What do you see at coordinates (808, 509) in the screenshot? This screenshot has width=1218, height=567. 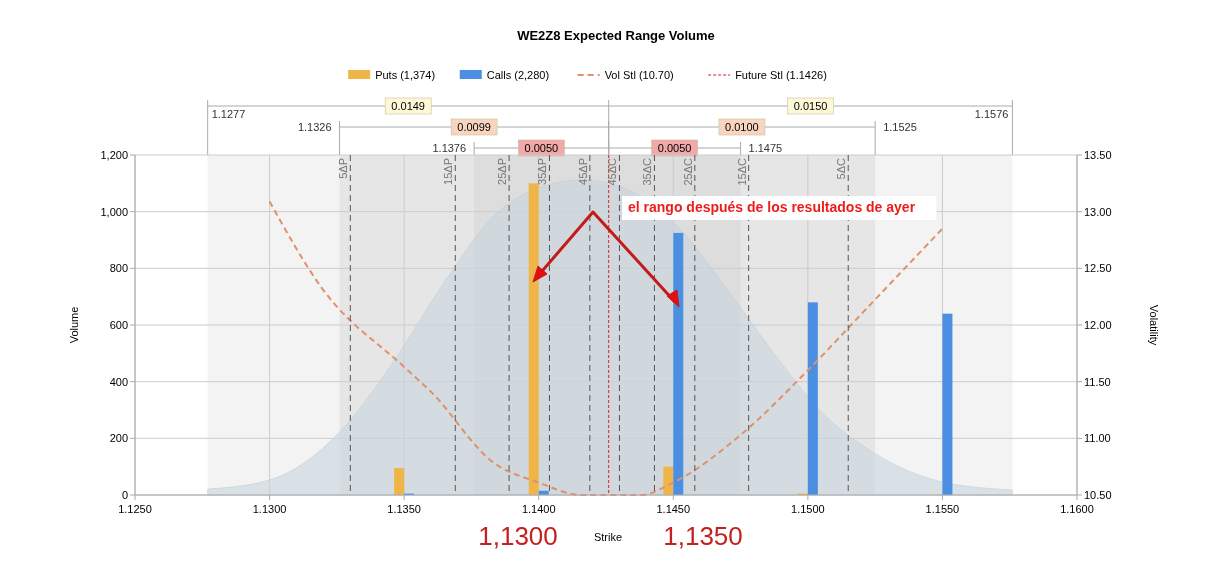 I see `x-tick-label: 1.1500` at bounding box center [808, 509].